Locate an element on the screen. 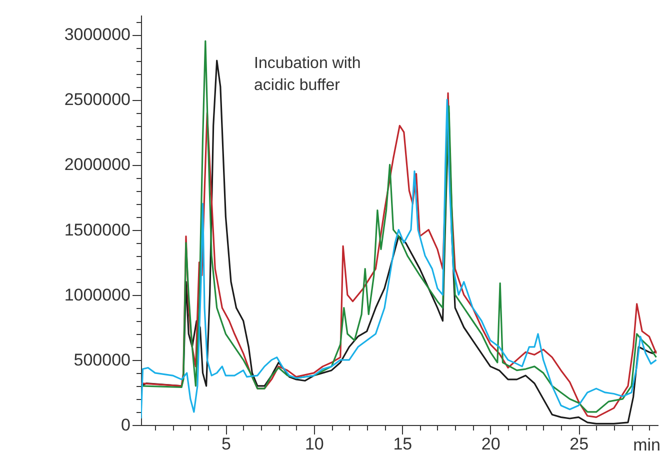 The image size is (661, 468). y-tick-label: 500000 is located at coordinates (102, 360).